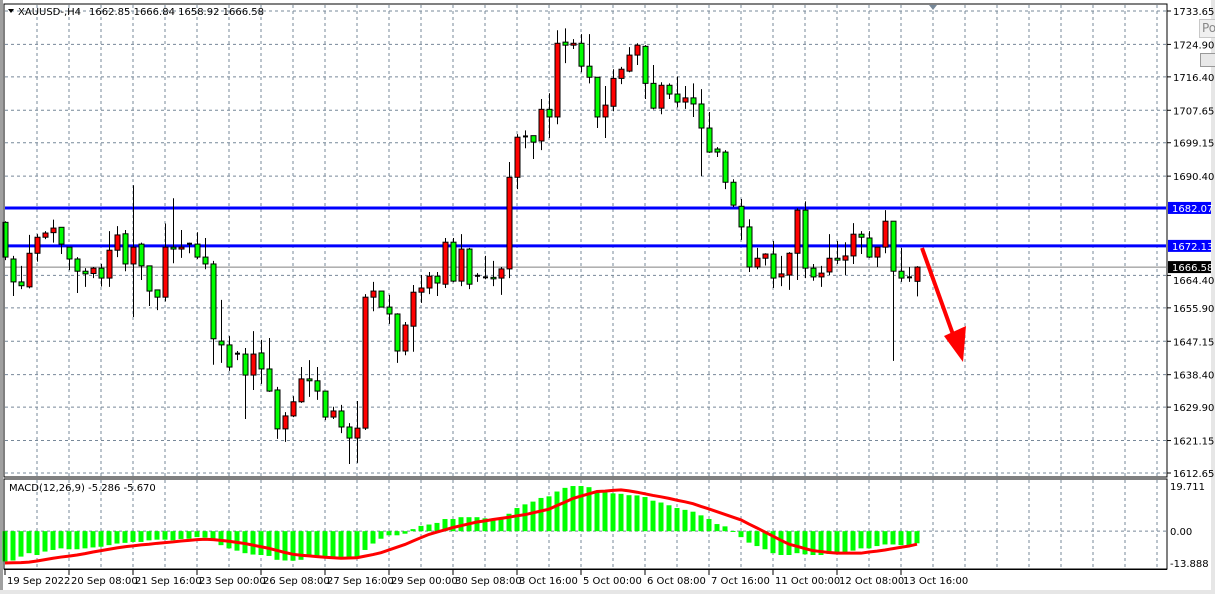 The width and height of the screenshot is (1215, 594). Describe the element at coordinates (943, 304) in the screenshot. I see `down-arrow-annotation` at that location.